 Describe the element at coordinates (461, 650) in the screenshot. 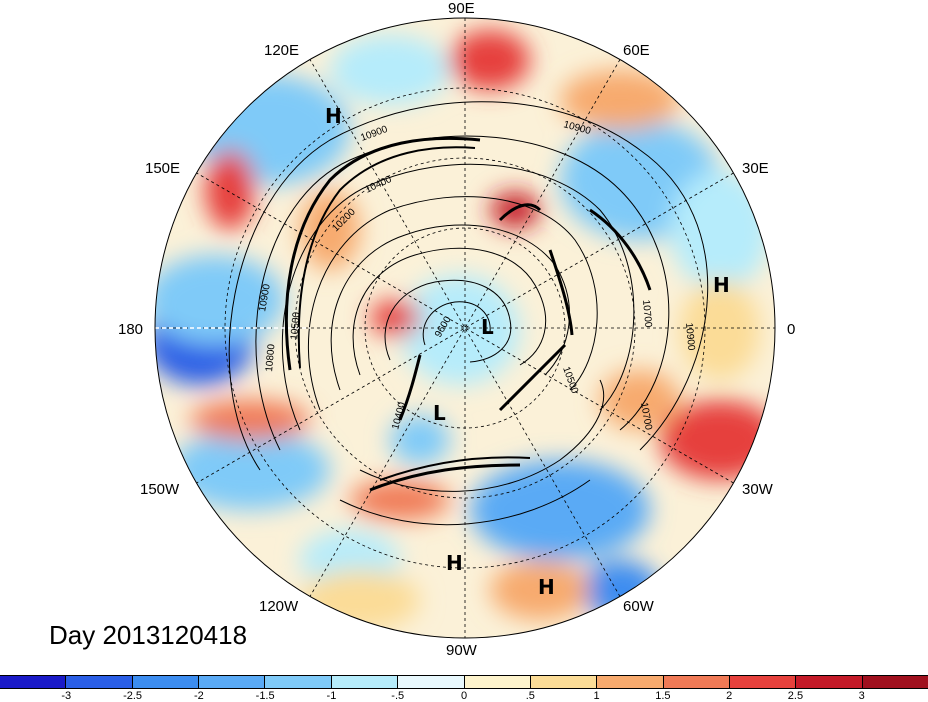

I see `longitude-label-90w: 90W` at that location.